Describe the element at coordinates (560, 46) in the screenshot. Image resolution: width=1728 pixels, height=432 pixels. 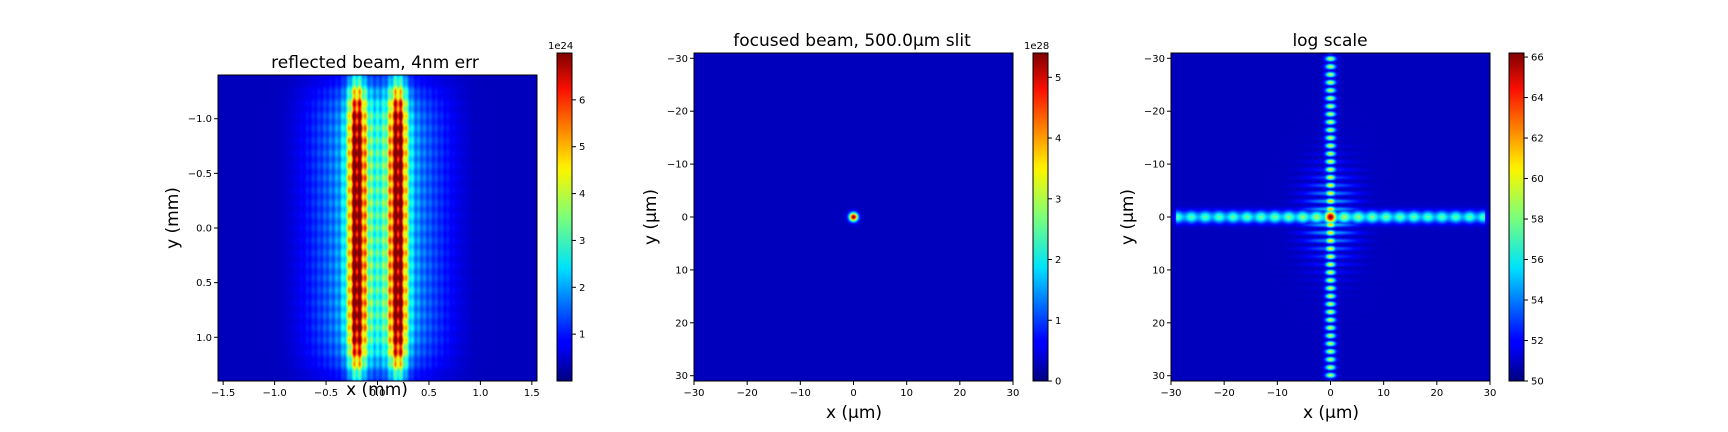
I see `panel-1-colorbar-offset: 1e24` at that location.